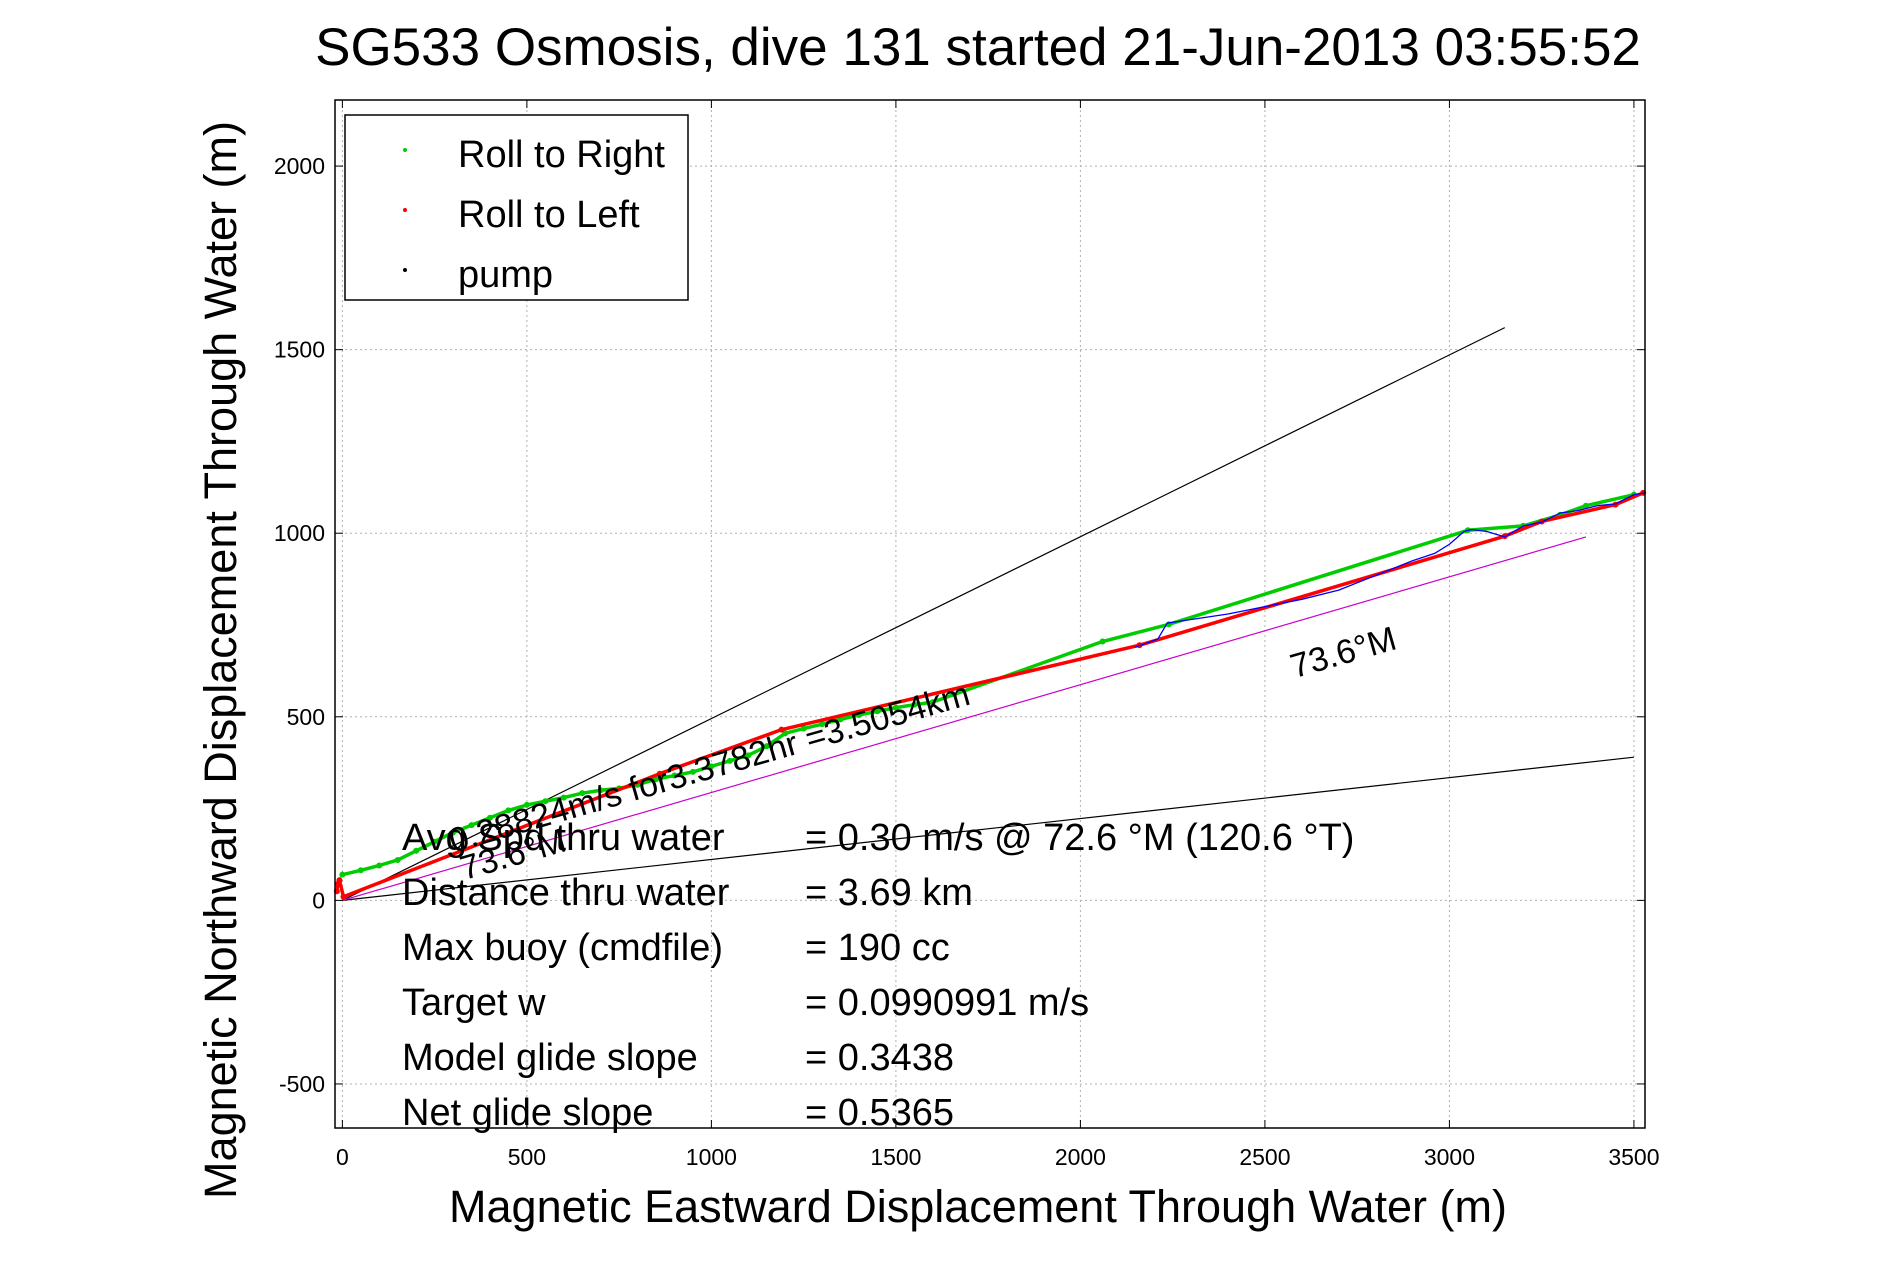 Image resolution: width=1891 pixels, height=1262 pixels. Describe the element at coordinates (299, 166) in the screenshot. I see `y-tick-label: 2000` at that location.